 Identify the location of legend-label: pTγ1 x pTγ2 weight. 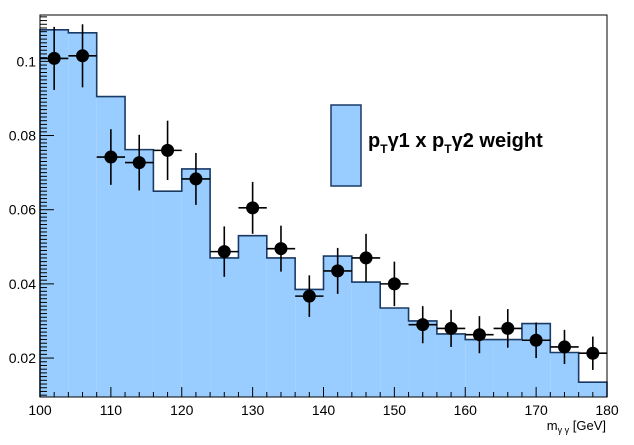
(455, 143).